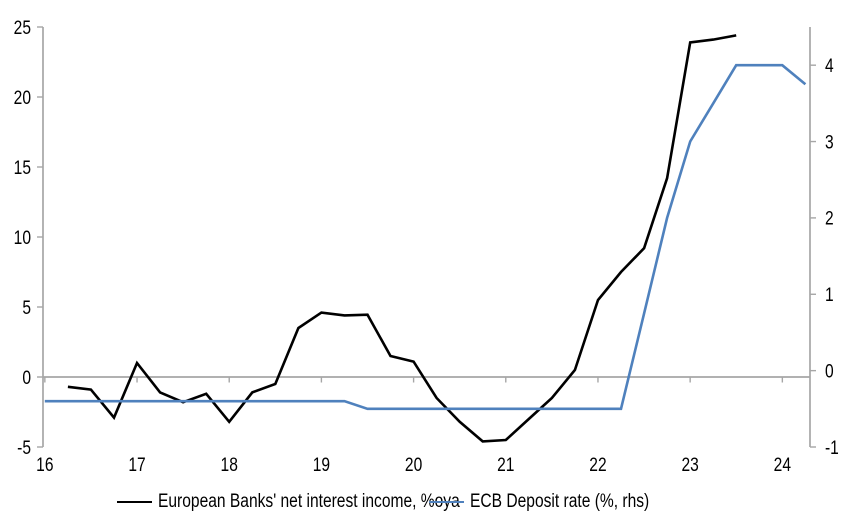 The height and width of the screenshot is (531, 852). What do you see at coordinates (22, 167) in the screenshot?
I see `left-axis-tick-label: 15` at bounding box center [22, 167].